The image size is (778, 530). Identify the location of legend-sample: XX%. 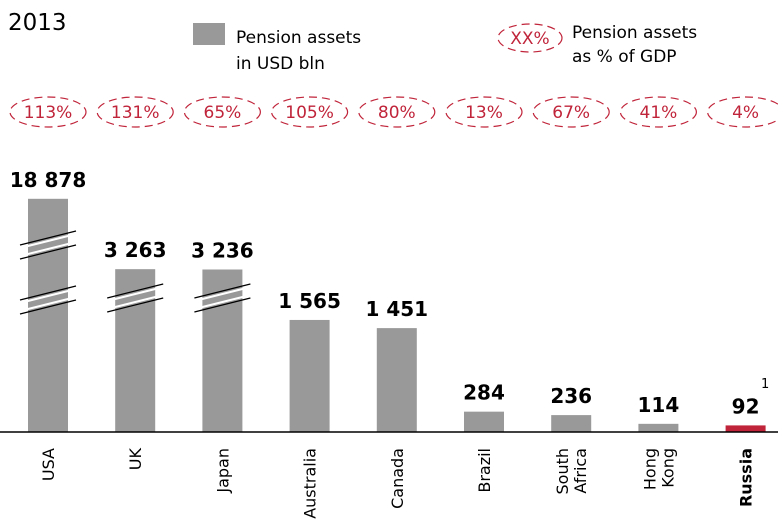
(529, 39).